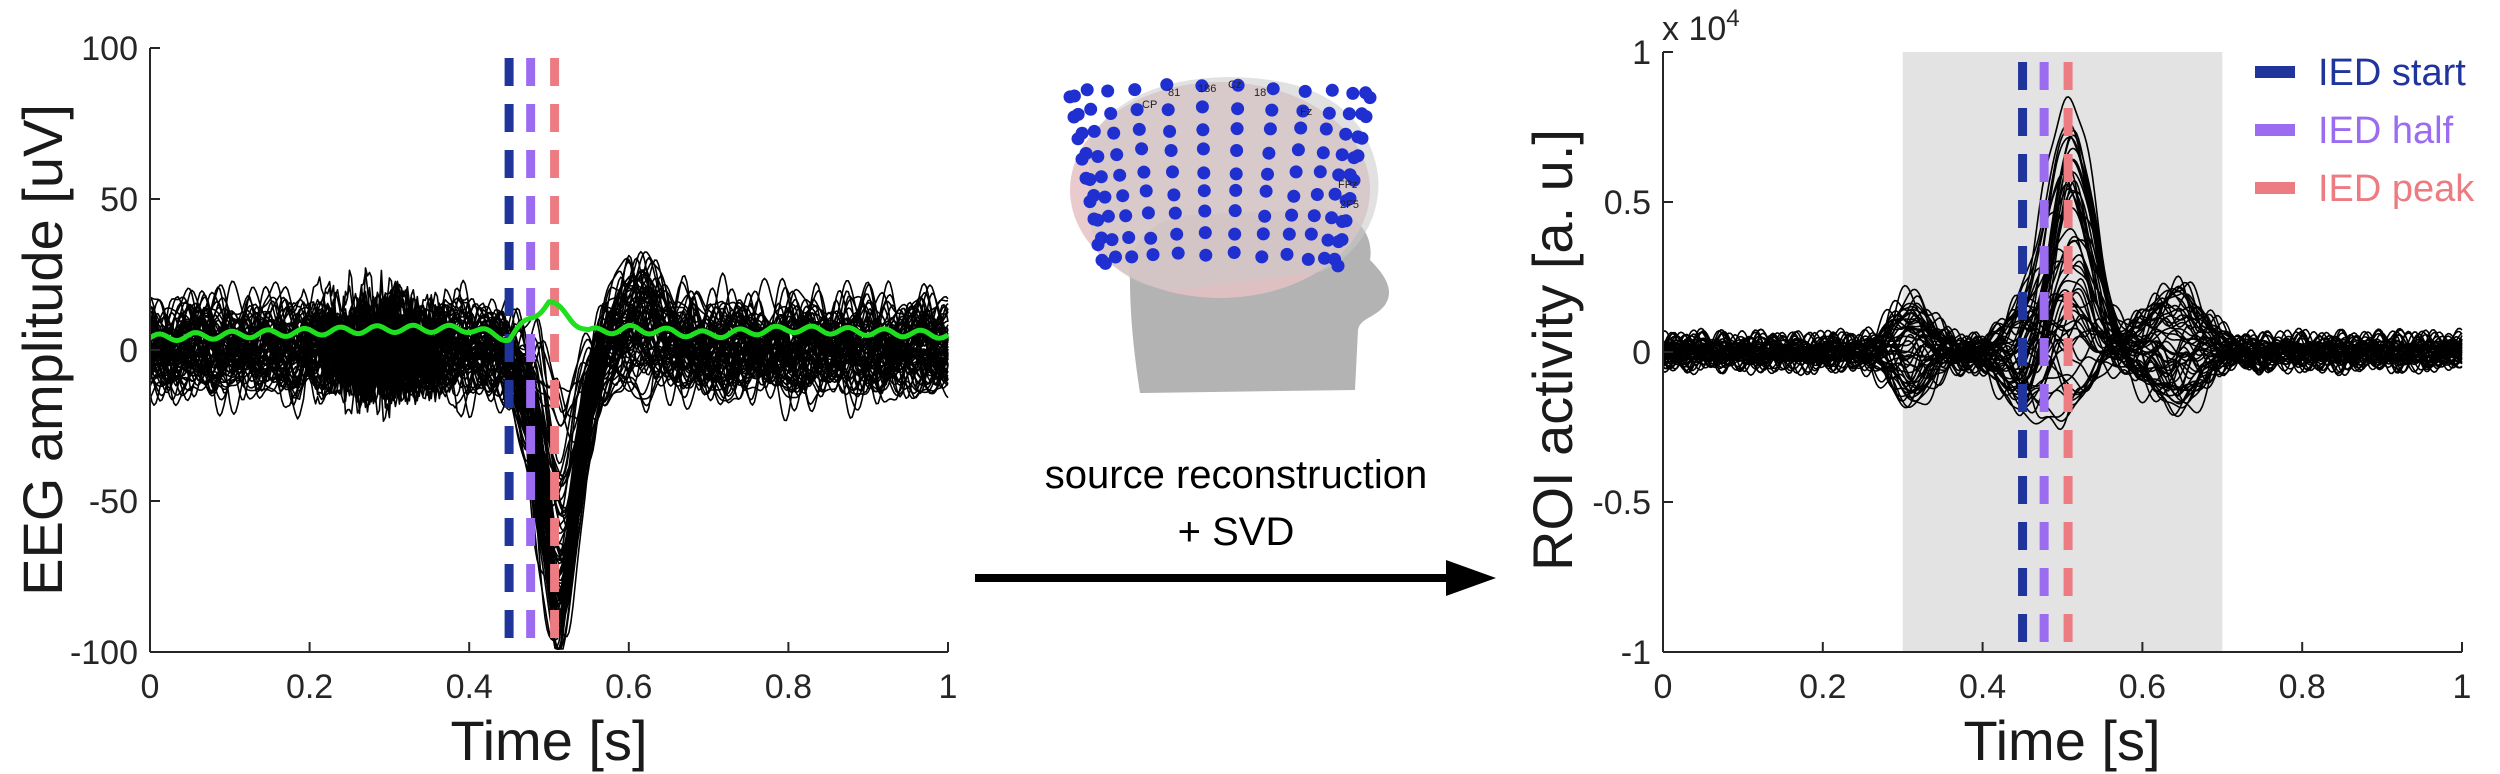  What do you see at coordinates (1235, 578) in the screenshot?
I see `arrow-icon` at bounding box center [1235, 578].